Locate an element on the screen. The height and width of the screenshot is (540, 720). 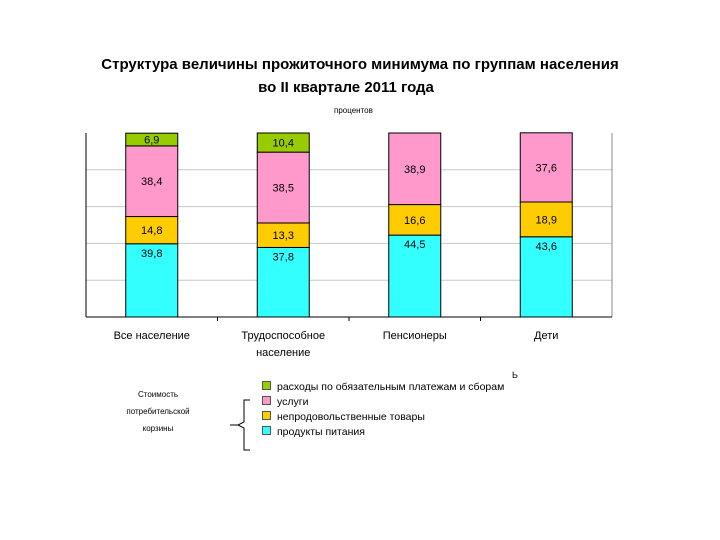
unit-label: процентов is located at coordinates (353, 110).